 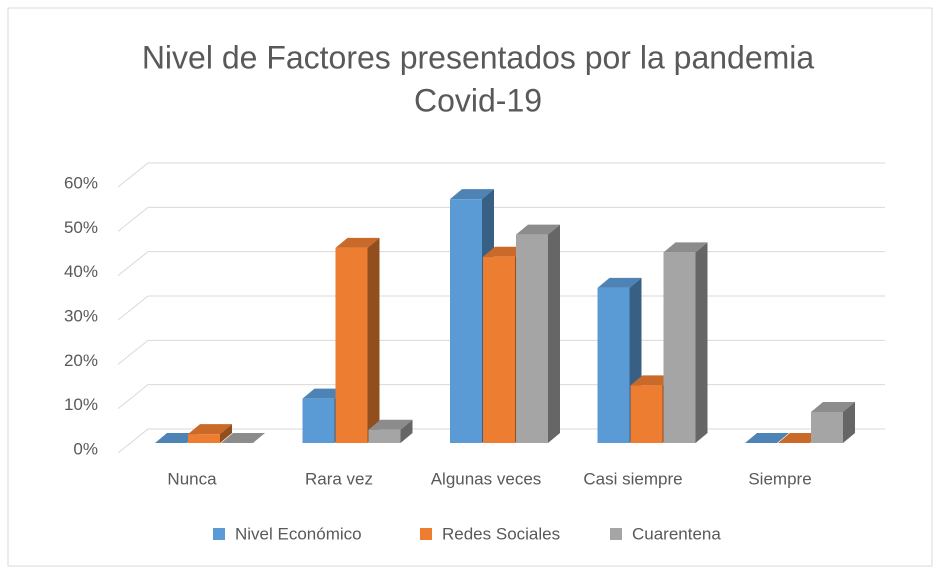 What do you see at coordinates (339, 478) in the screenshot?
I see `x-tick-label: Rara vez` at bounding box center [339, 478].